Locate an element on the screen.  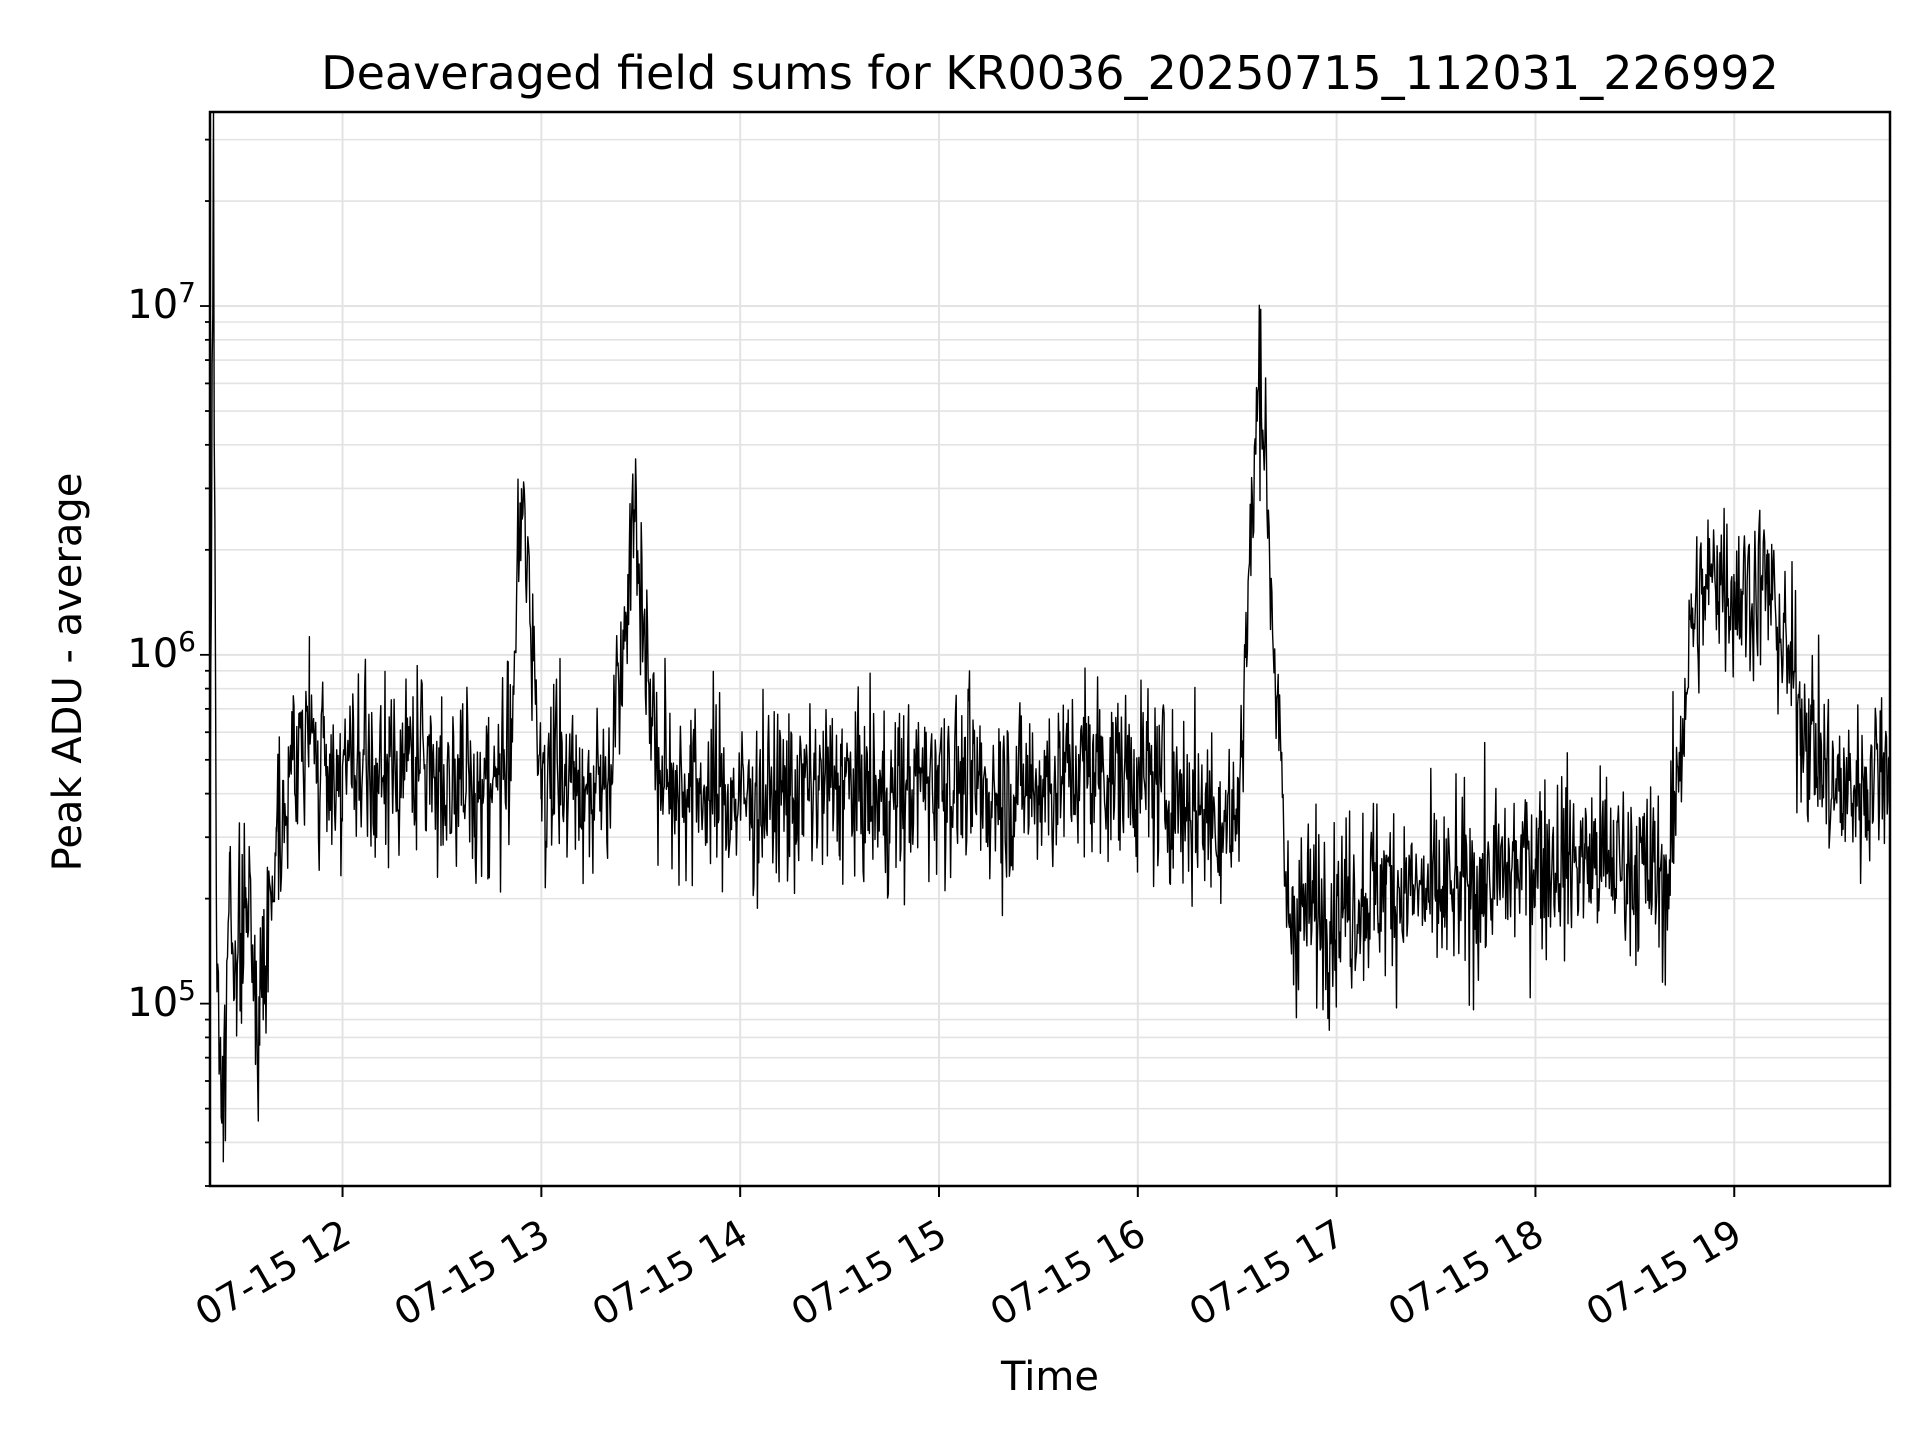
y-tick-label: 10⁷ is located at coordinates (161, 302).